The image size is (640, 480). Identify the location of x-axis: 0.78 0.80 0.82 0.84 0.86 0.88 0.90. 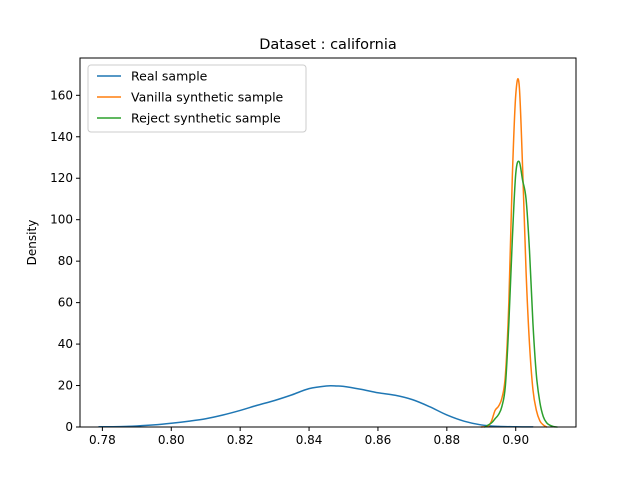
(309, 437).